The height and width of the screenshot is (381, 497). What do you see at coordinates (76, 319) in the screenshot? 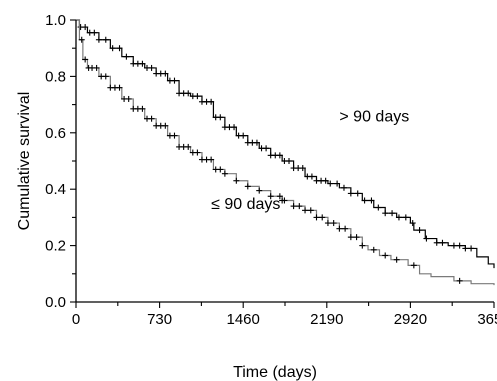
I see `x-tick-label: 0` at bounding box center [76, 319].